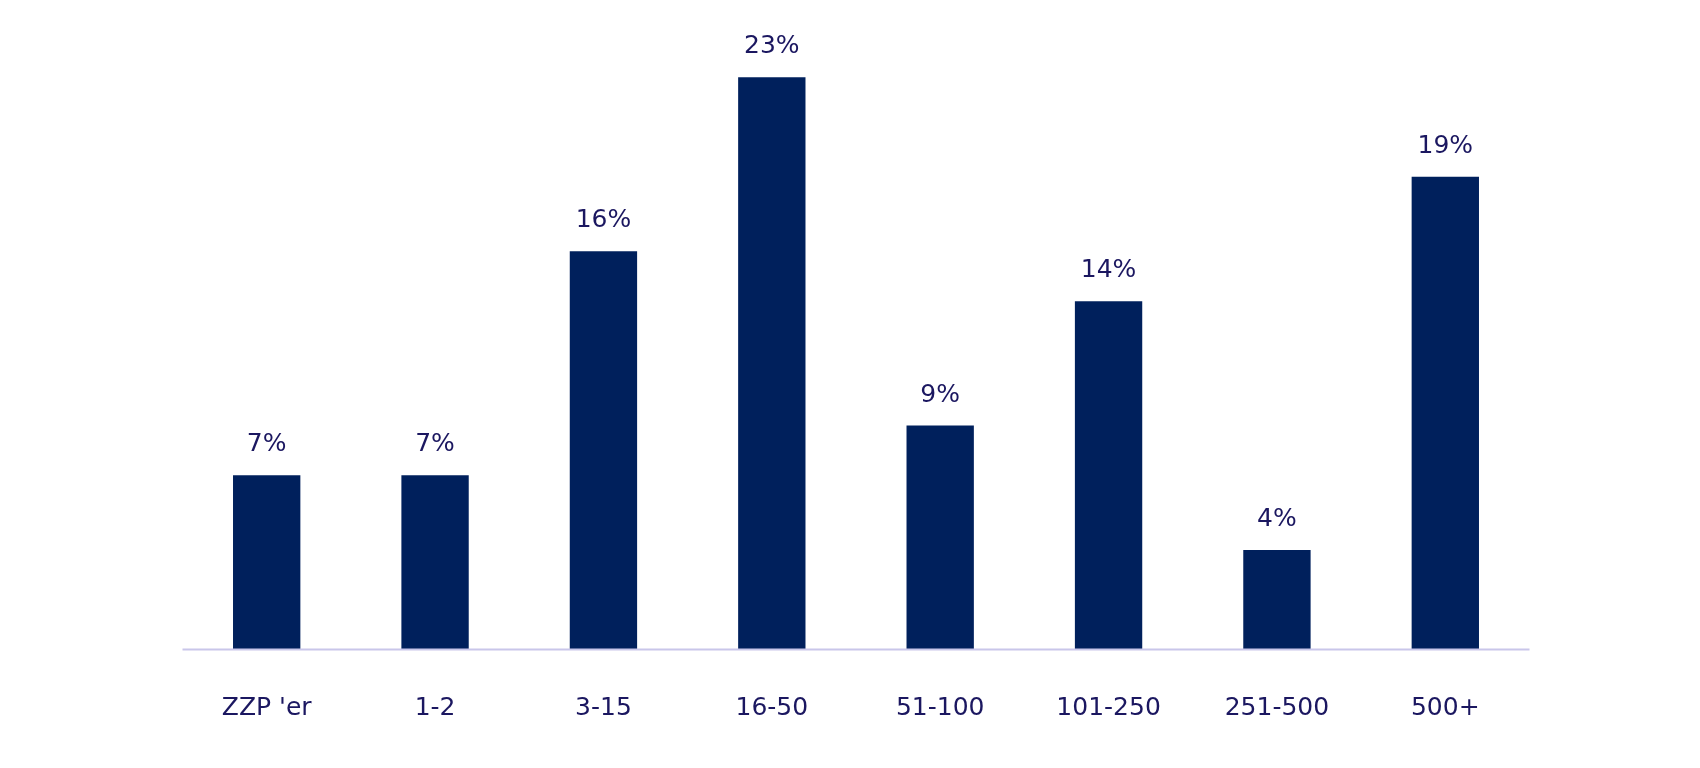  Describe the element at coordinates (1108, 706) in the screenshot. I see `x-tick-label: 101-250` at that location.